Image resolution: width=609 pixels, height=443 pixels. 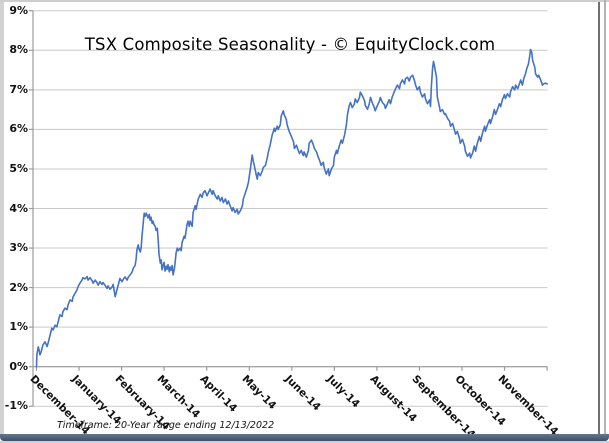 I want to click on window-top-edge, so click(x=304, y=1).